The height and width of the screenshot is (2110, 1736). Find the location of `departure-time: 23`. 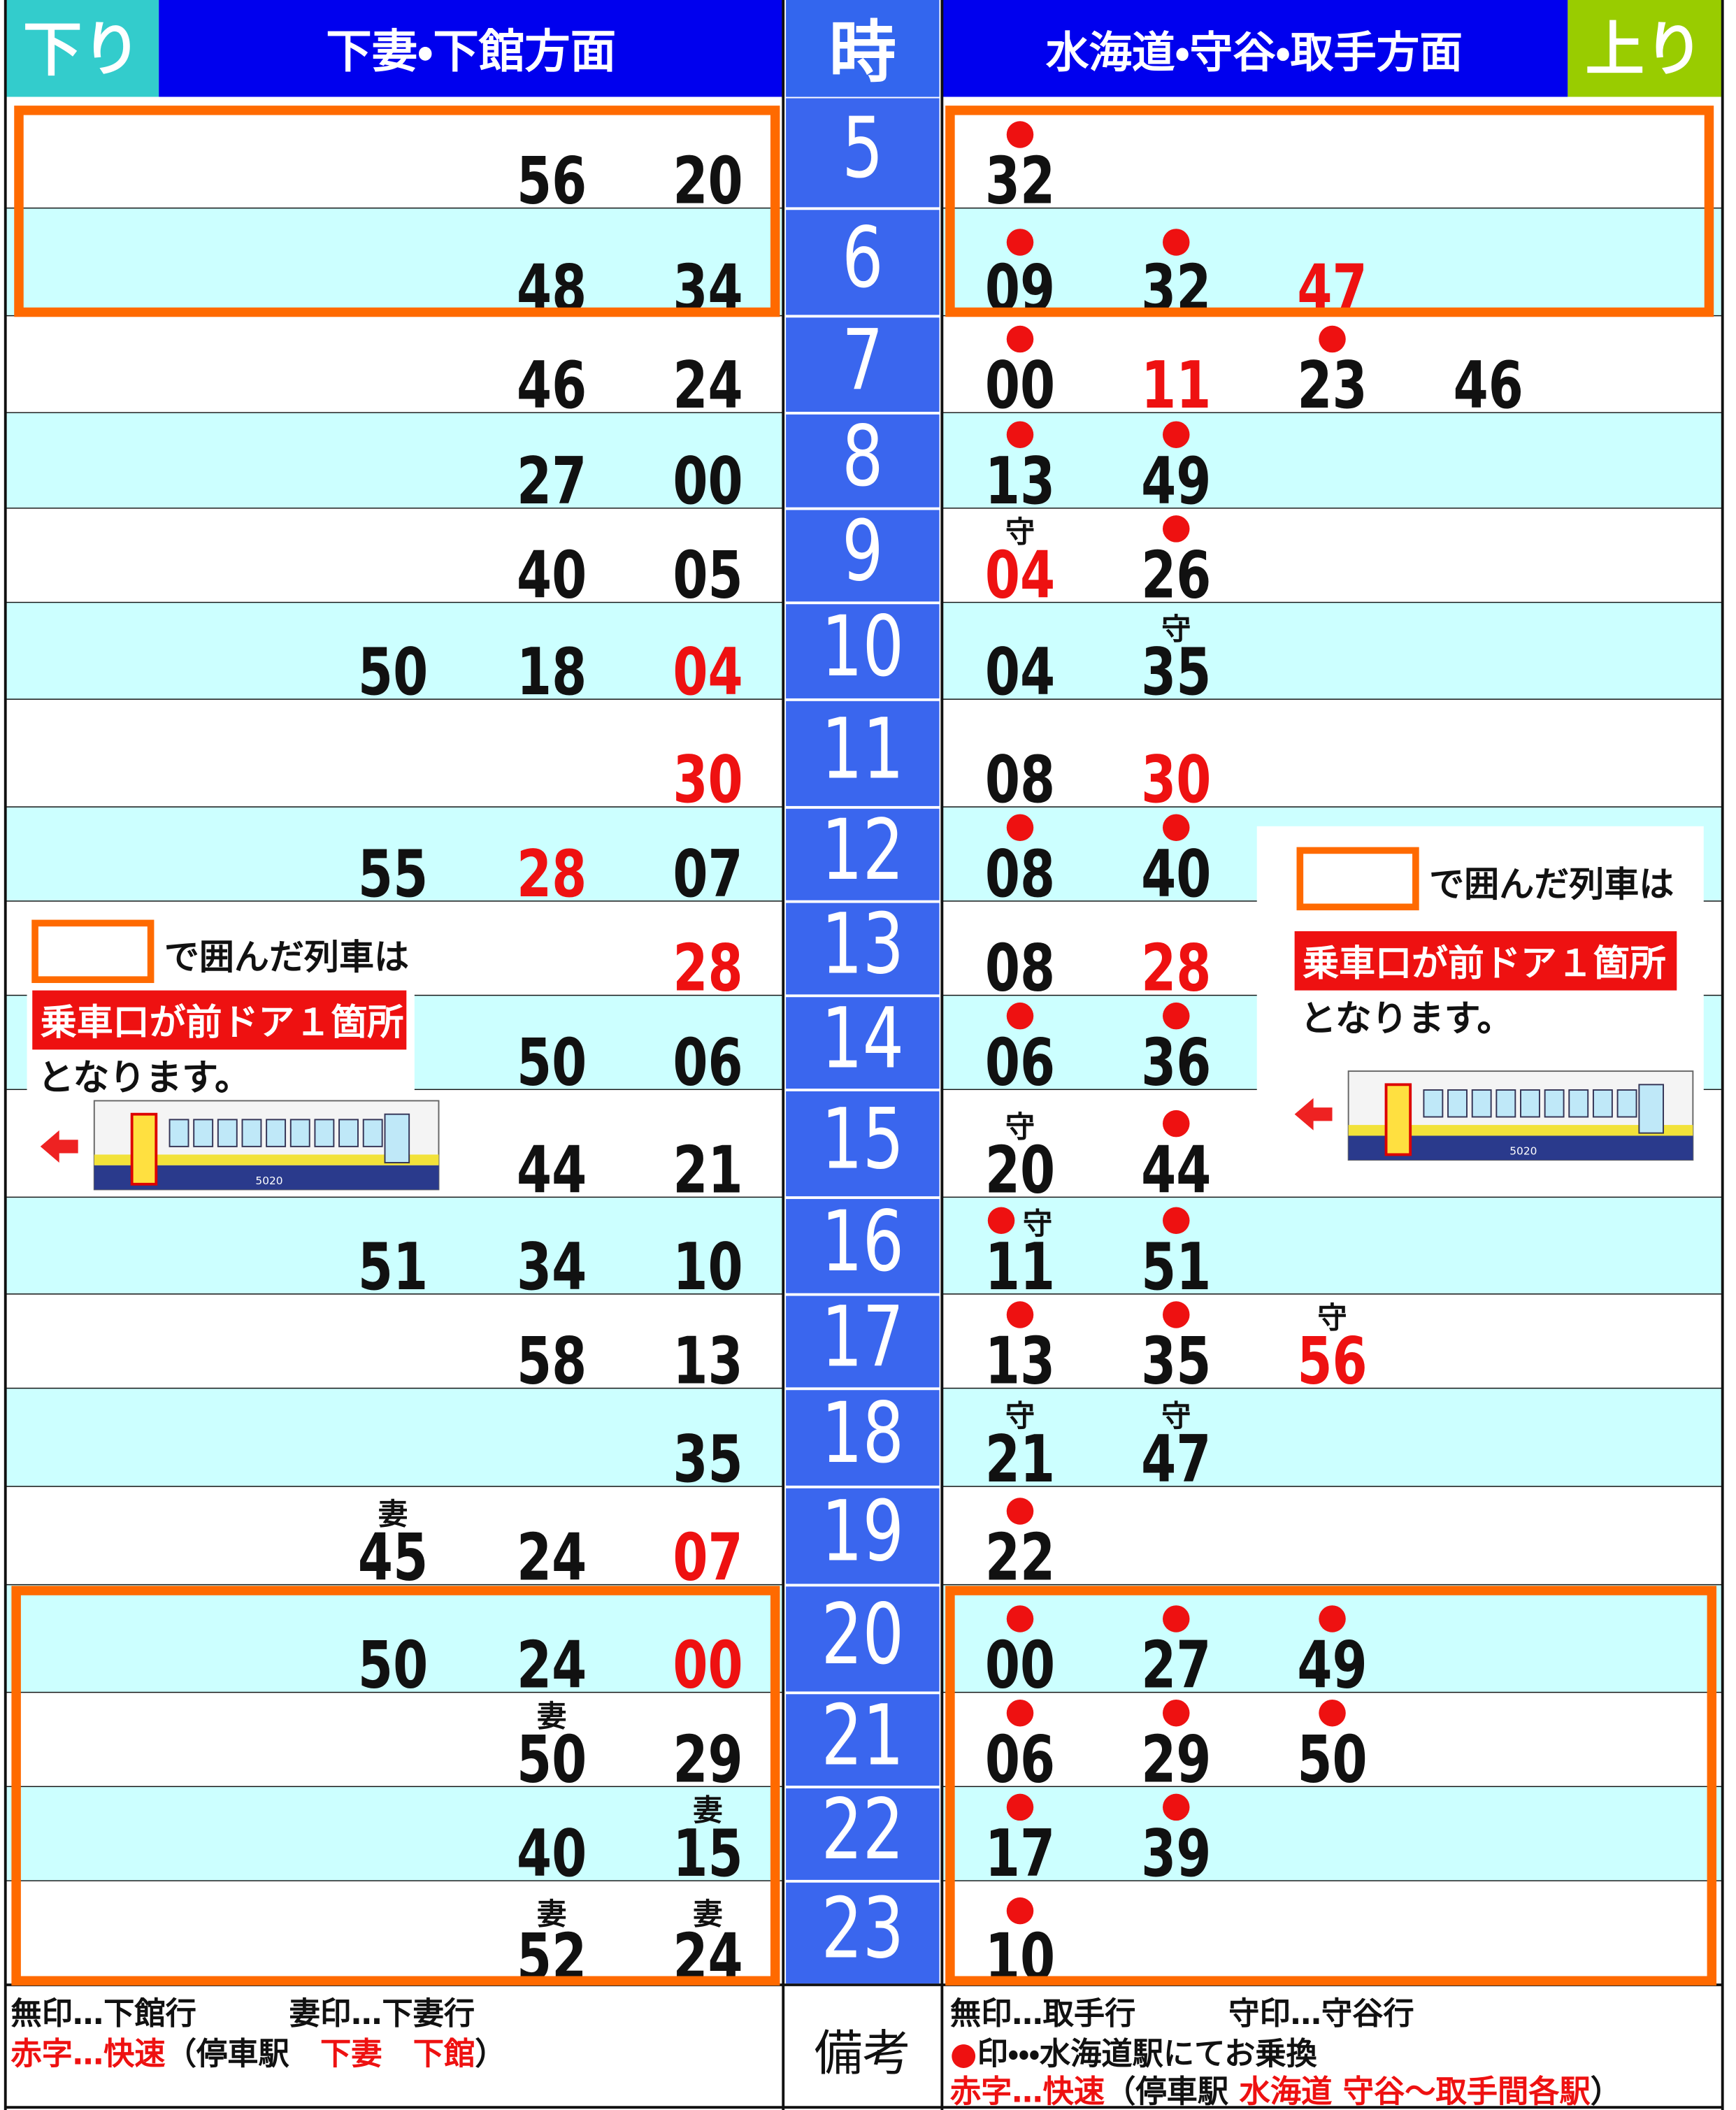

departure-time: 23 is located at coordinates (1332, 385).